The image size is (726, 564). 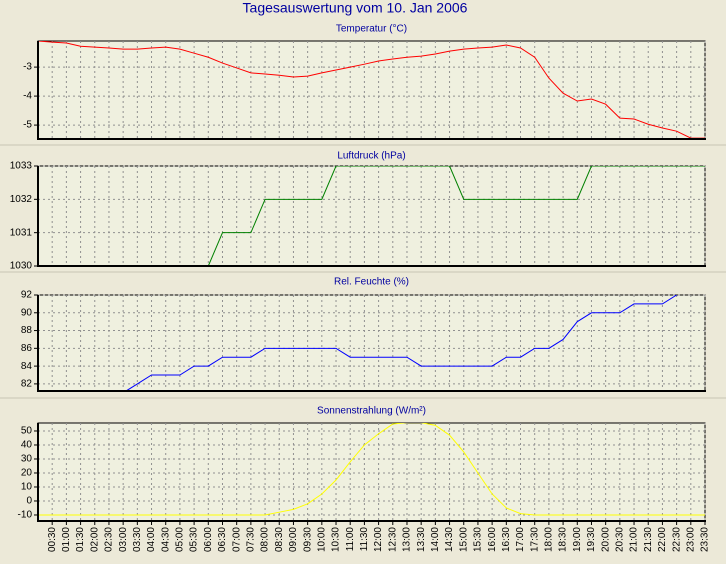 What do you see at coordinates (208, 539) in the screenshot?
I see `x-tick-label: 06:00` at bounding box center [208, 539].